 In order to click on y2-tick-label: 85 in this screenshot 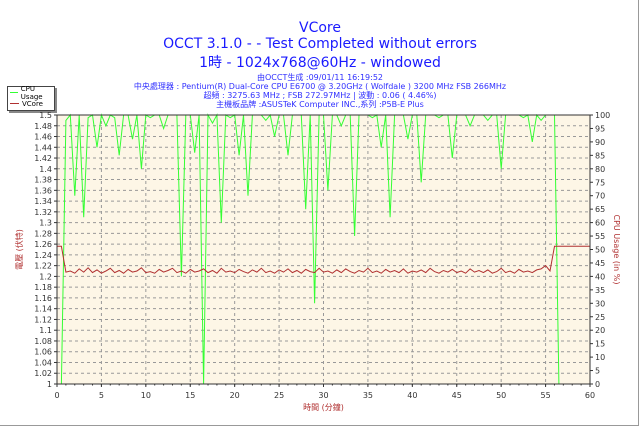, I will do `click(600, 155)`.